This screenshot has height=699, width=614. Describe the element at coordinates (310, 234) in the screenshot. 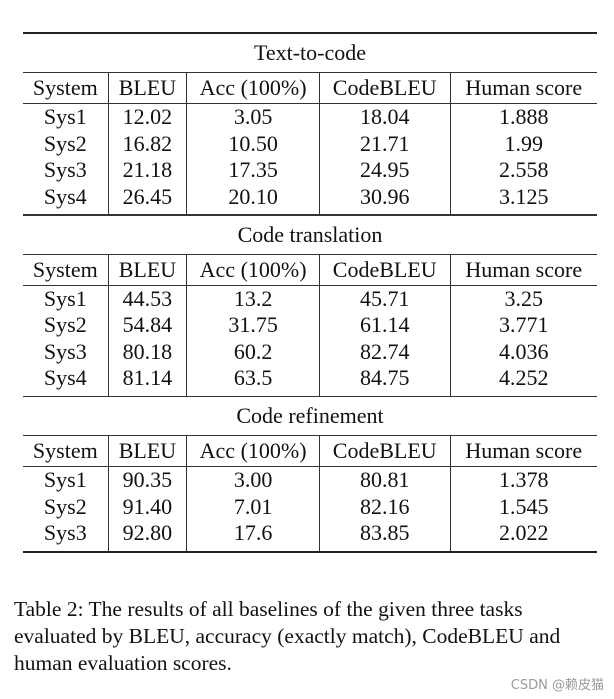

I see `section-title-code-translation: Code translation` at that location.